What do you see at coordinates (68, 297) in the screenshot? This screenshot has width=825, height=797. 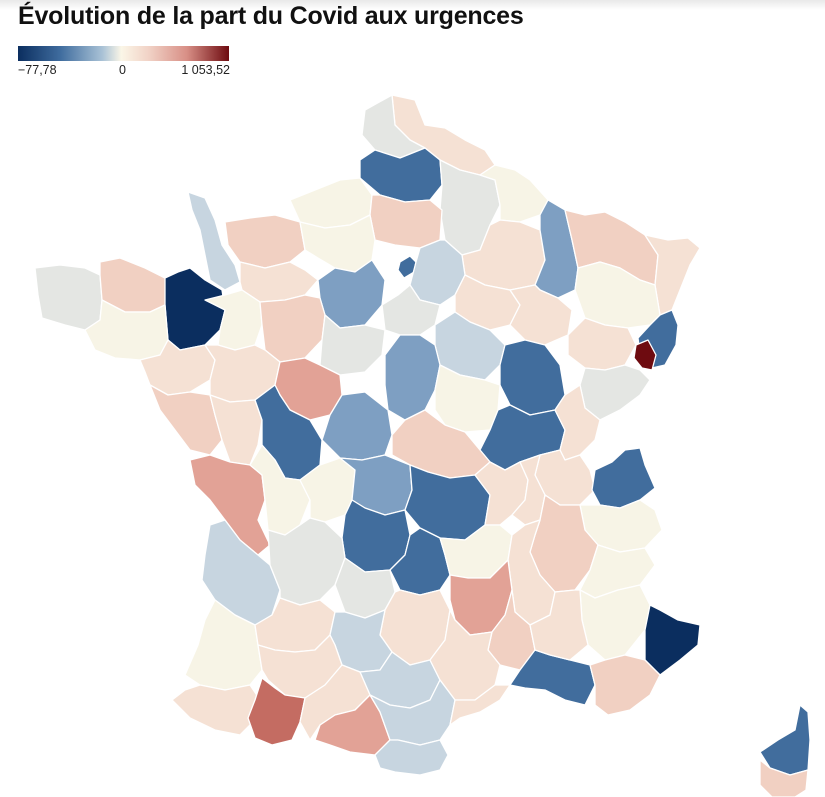 I see `department-finistere: Finistère` at bounding box center [68, 297].